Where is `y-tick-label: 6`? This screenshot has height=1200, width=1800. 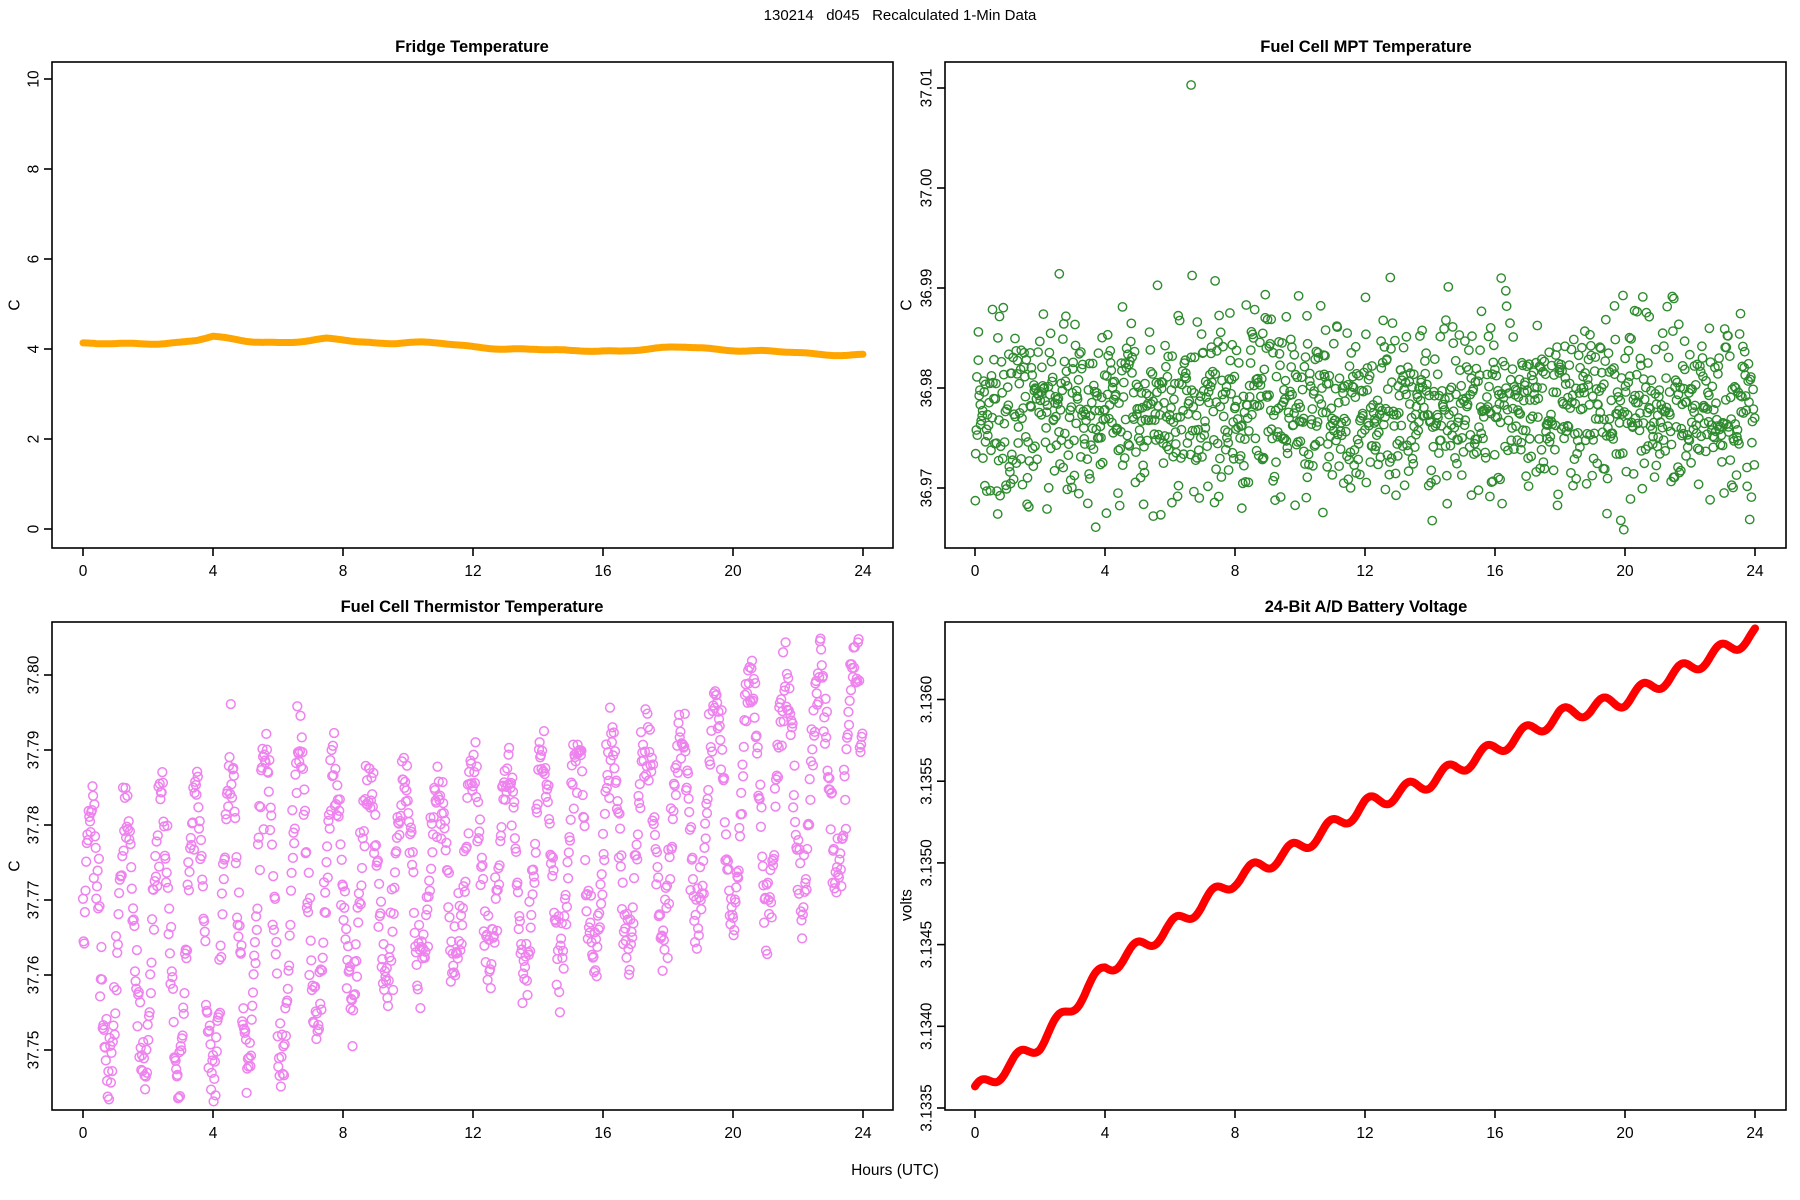 y-tick-label: 6 is located at coordinates (33, 259).